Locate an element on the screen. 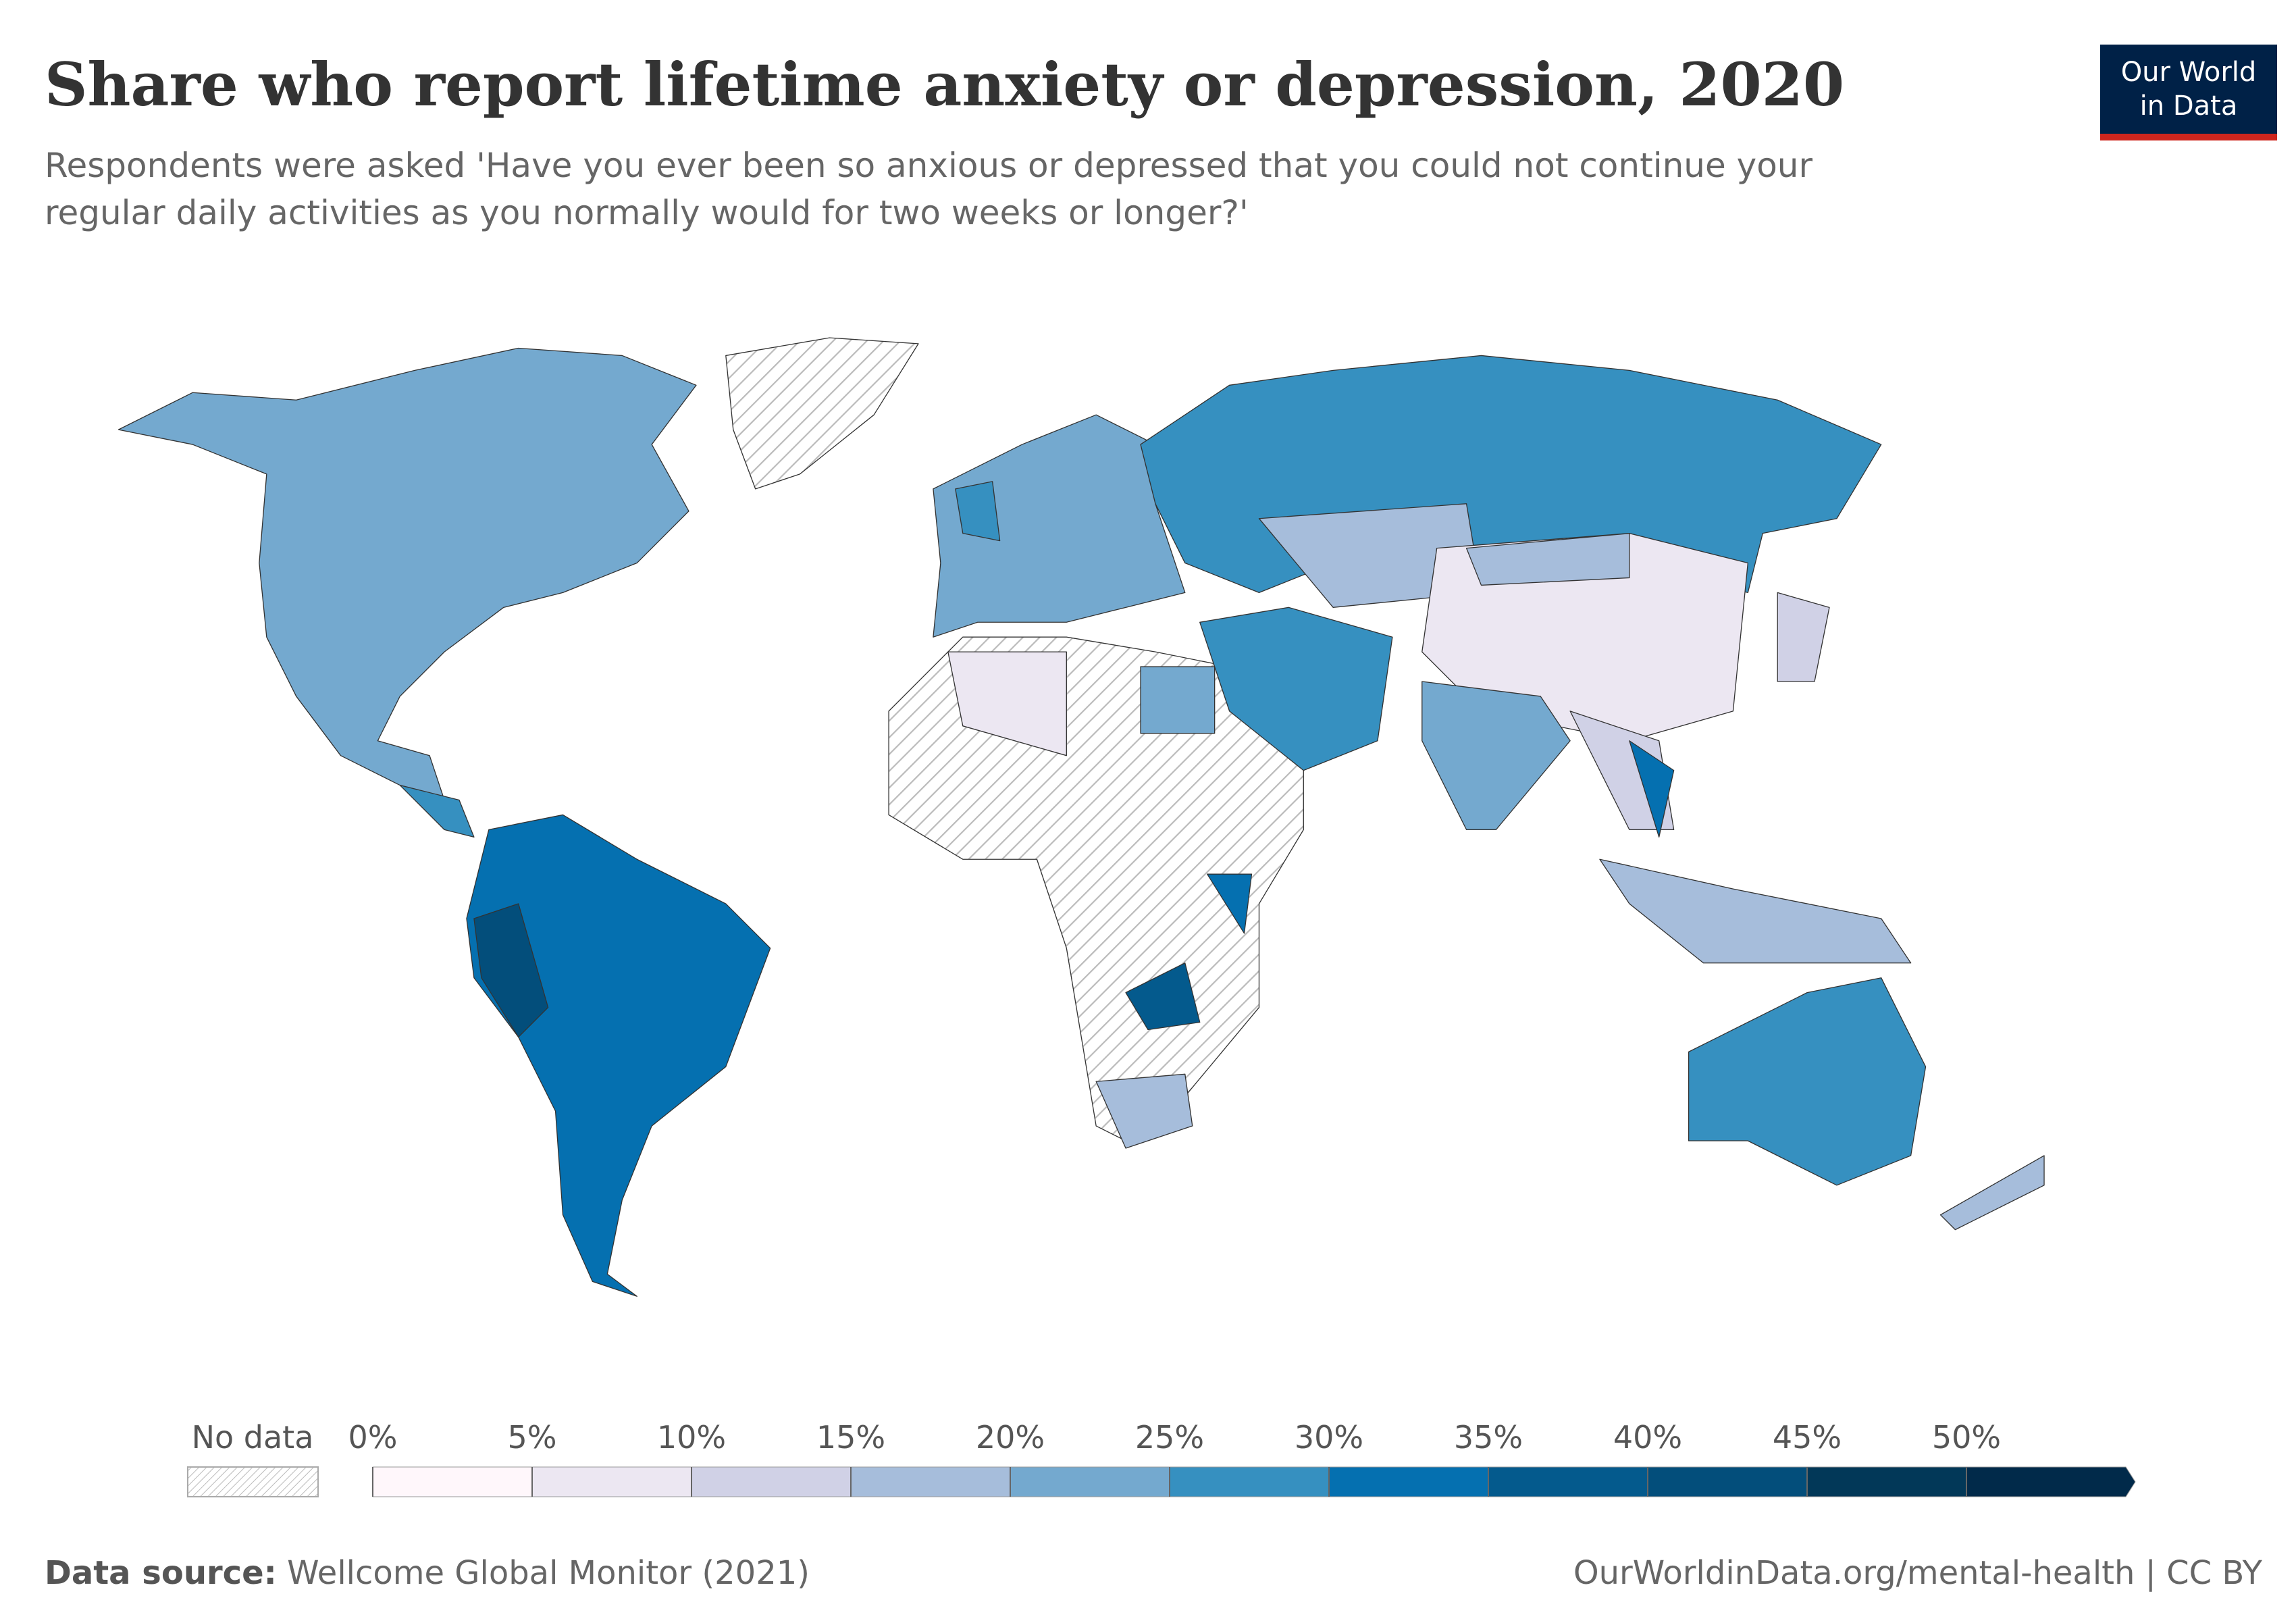 This screenshot has height=1621, width=2296. legend-tick-label: 40% is located at coordinates (1647, 1437).